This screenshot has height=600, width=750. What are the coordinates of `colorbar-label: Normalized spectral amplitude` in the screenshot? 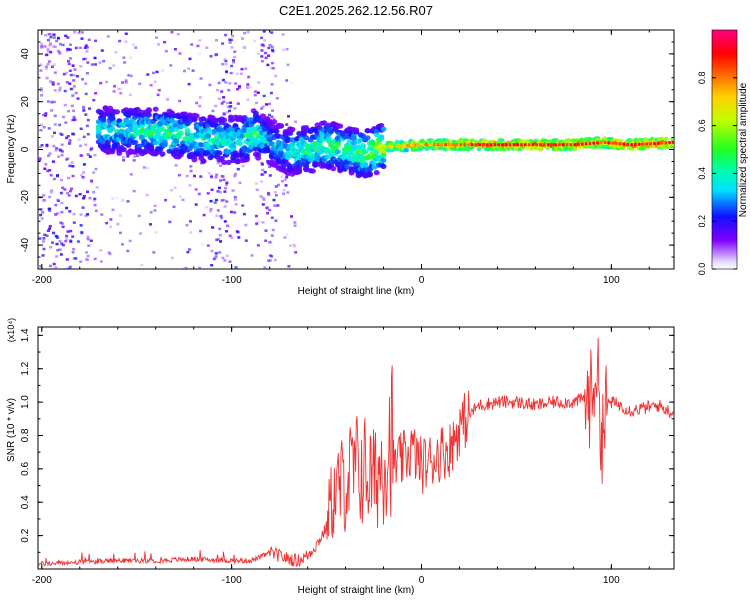 It's located at (743, 149).